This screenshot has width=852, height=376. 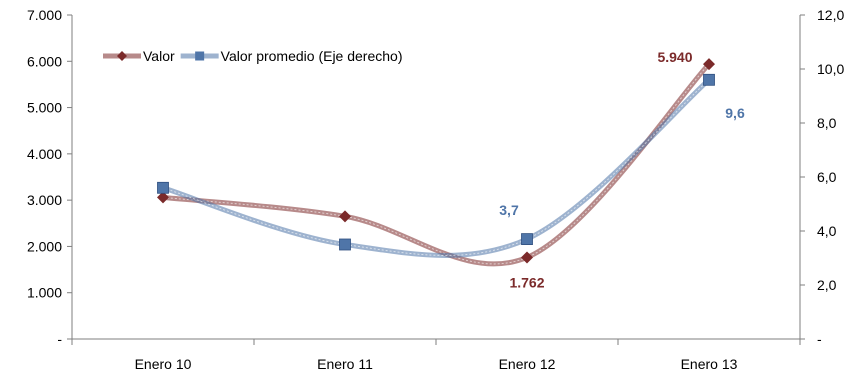 What do you see at coordinates (44, 246) in the screenshot?
I see `left-axis-tick-label: 2.000` at bounding box center [44, 246].